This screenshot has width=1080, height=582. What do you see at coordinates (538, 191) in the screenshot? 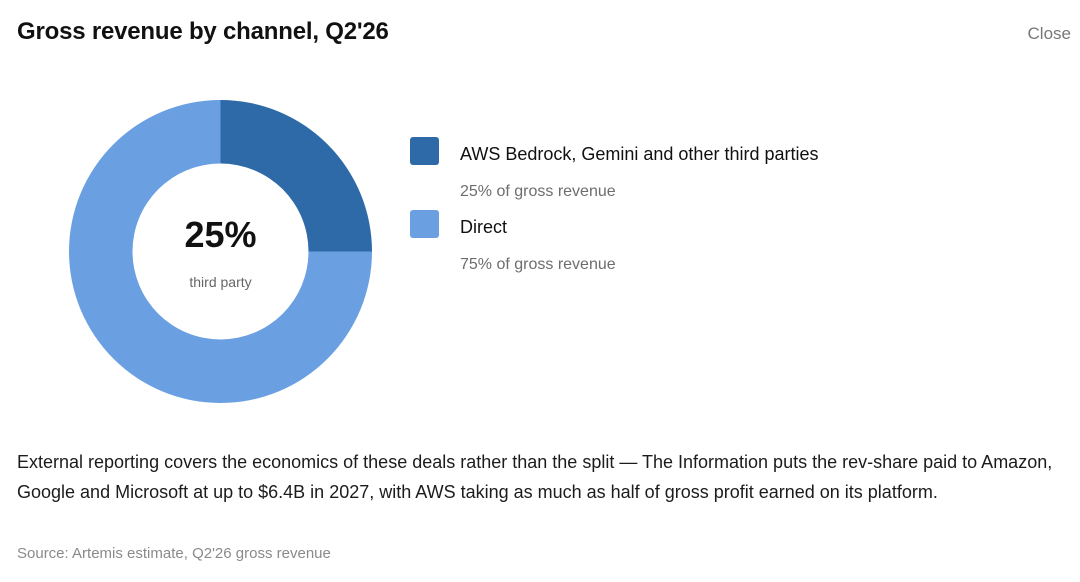
I see `legend-caption-third-parties: 25% of gross revenue` at bounding box center [538, 191].